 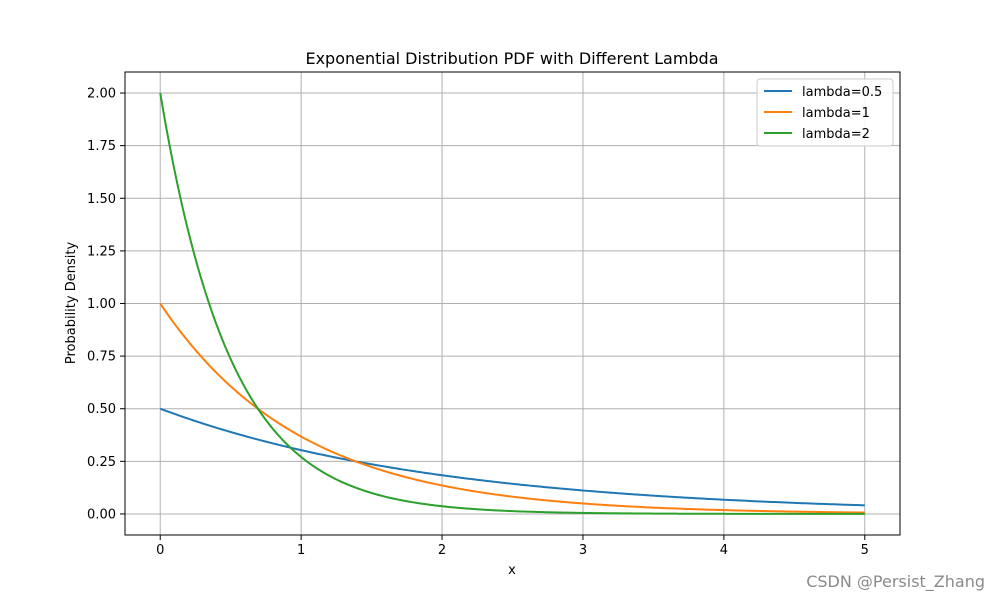 I want to click on y-axis-label: Probability Density, so click(x=71, y=303).